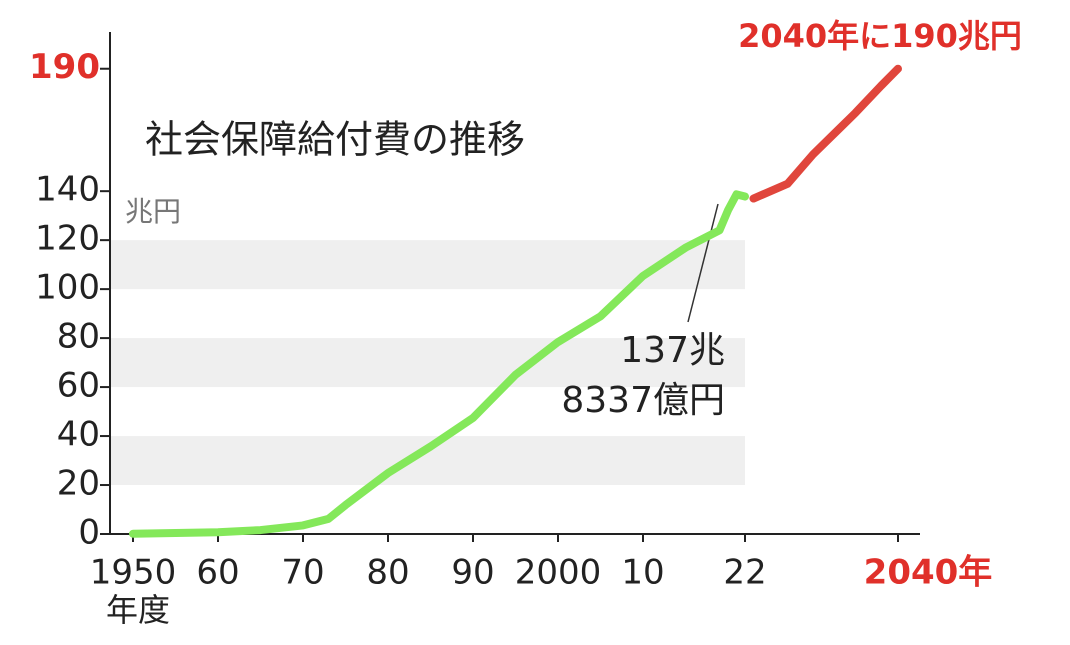  Describe the element at coordinates (217, 573) in the screenshot. I see `x-tick-label: 60` at that location.